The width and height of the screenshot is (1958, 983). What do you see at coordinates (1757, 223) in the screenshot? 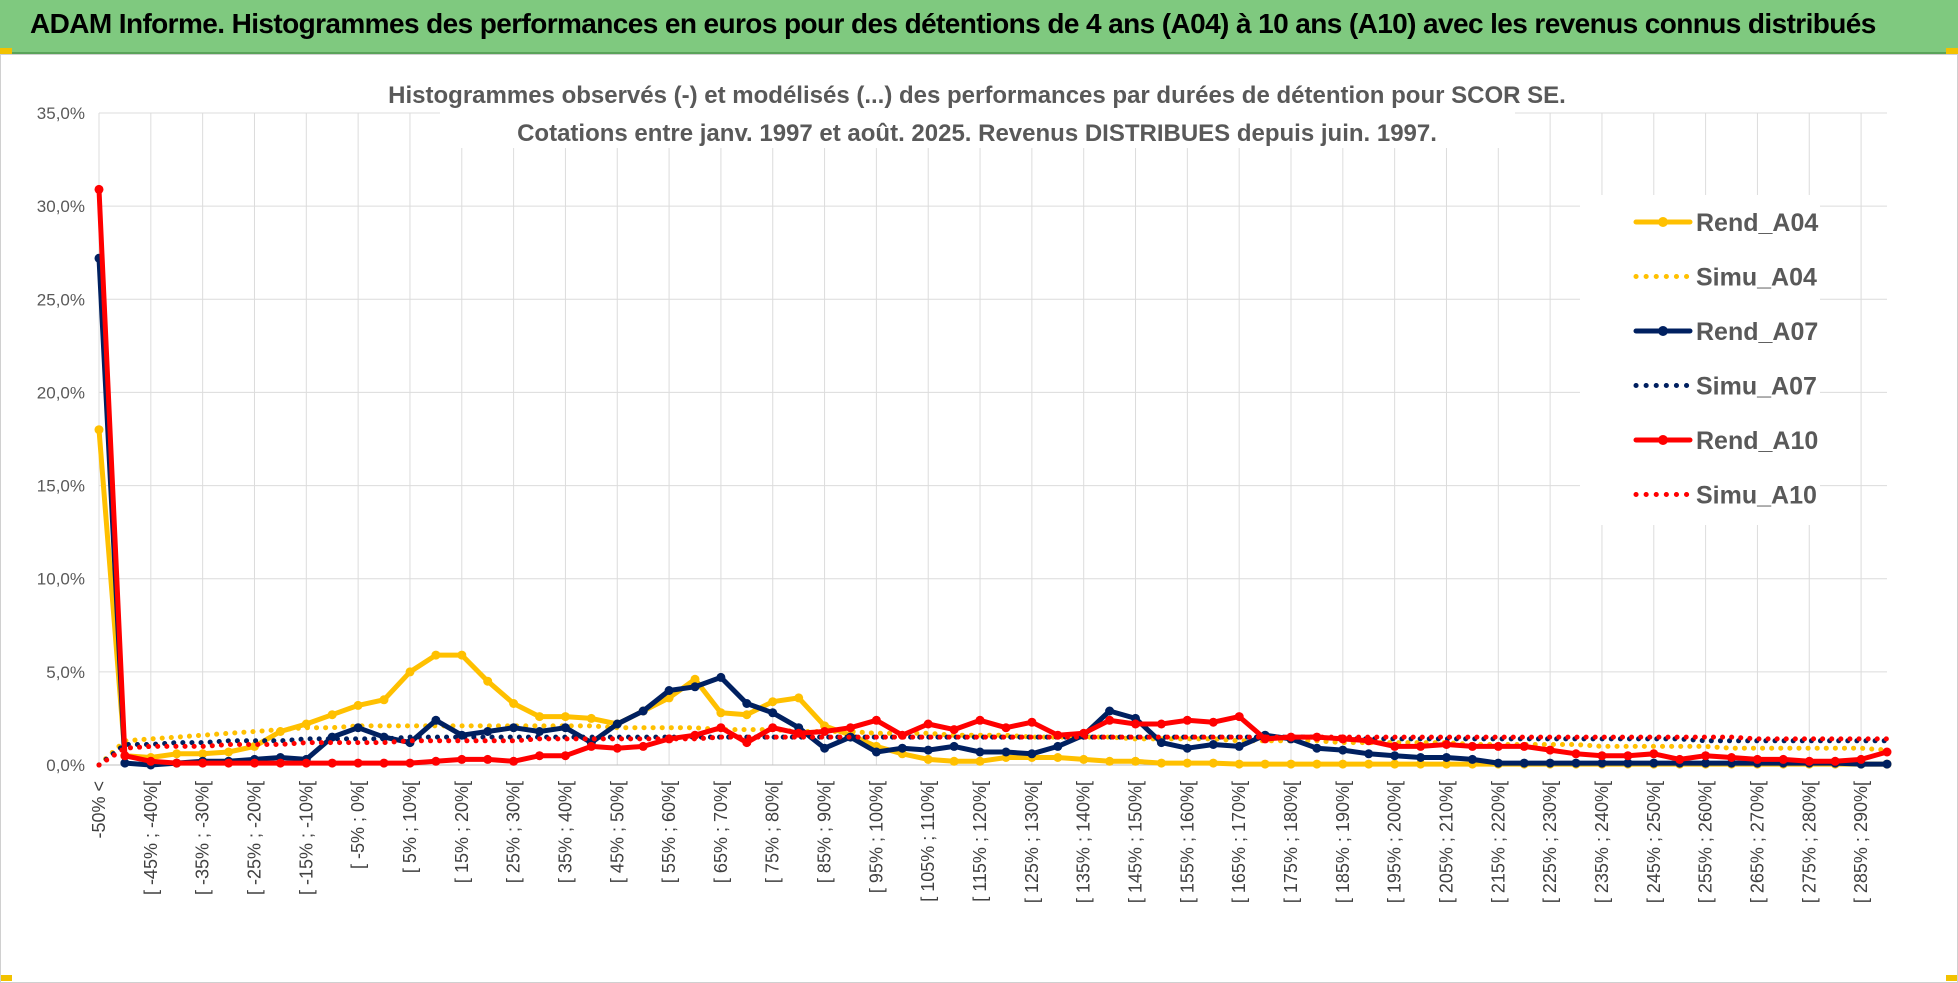
I see `legend-label: Rend_A04` at bounding box center [1757, 223].